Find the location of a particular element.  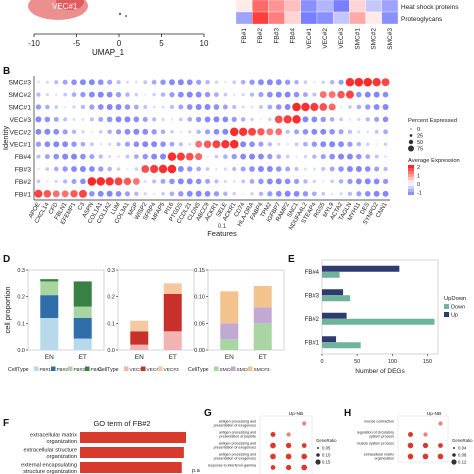

panel-g-header: Up-NB is located at coordinates (296, 414).